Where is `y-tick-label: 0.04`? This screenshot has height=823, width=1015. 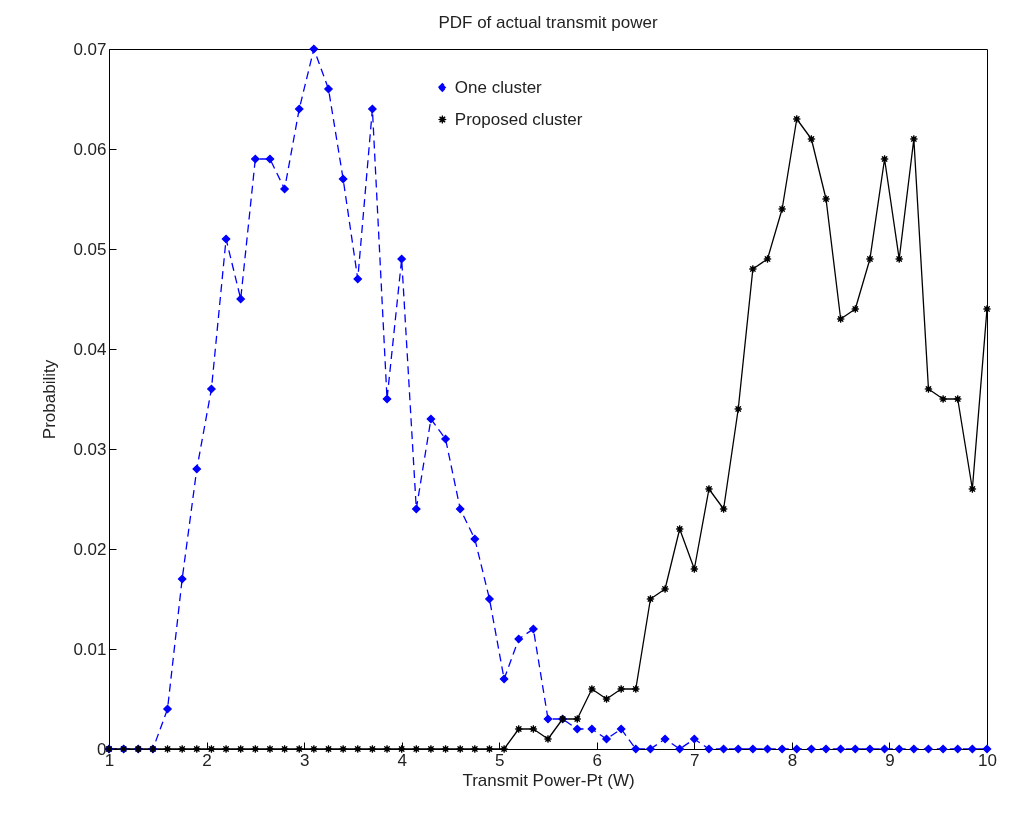
y-tick-label: 0.04 is located at coordinates (90, 349).